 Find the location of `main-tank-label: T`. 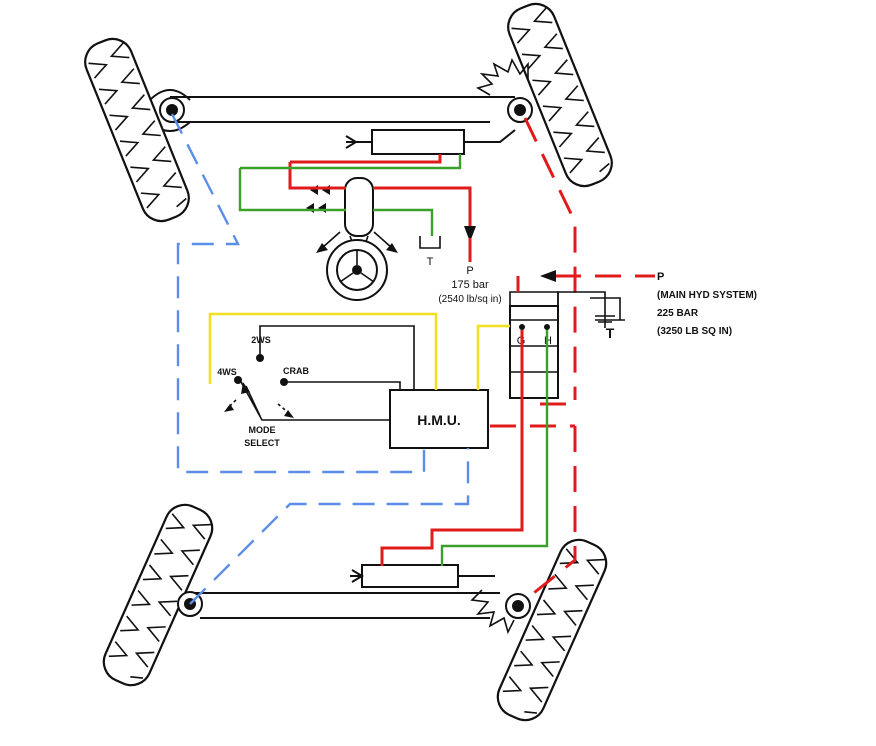

main-tank-label: T is located at coordinates (610, 333).